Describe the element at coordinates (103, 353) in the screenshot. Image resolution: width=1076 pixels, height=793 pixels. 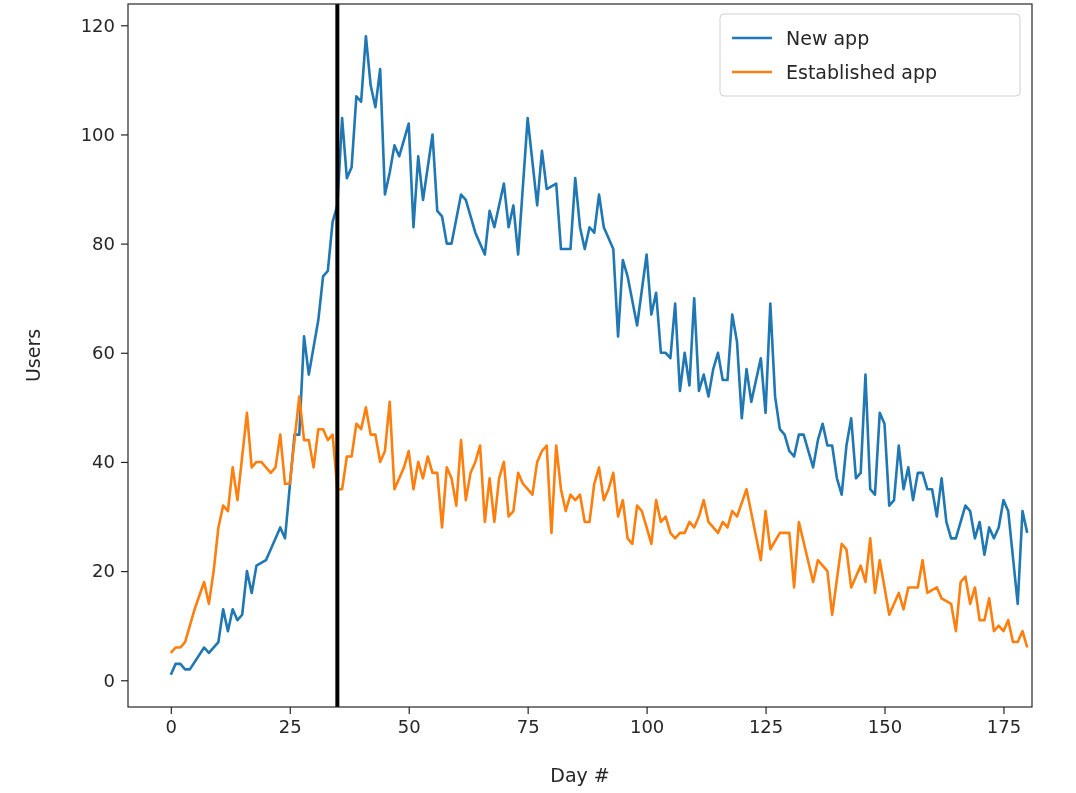
I see `y-tick-label: 60` at that location.